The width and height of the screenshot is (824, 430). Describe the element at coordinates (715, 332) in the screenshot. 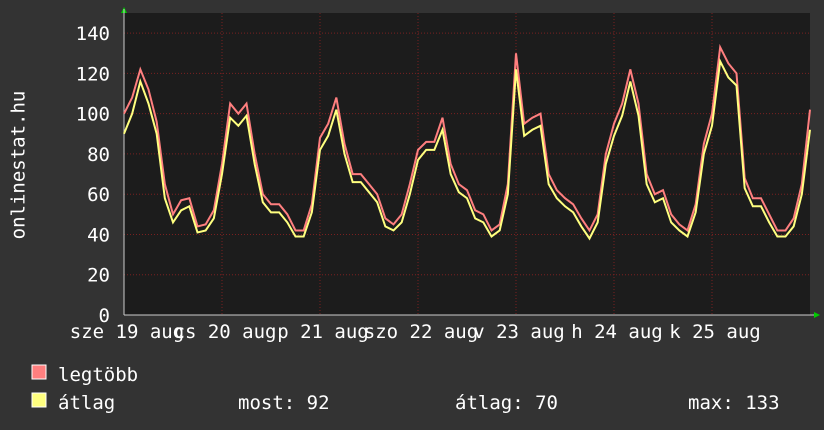

I see `x-tick-label: k 25 aug` at that location.